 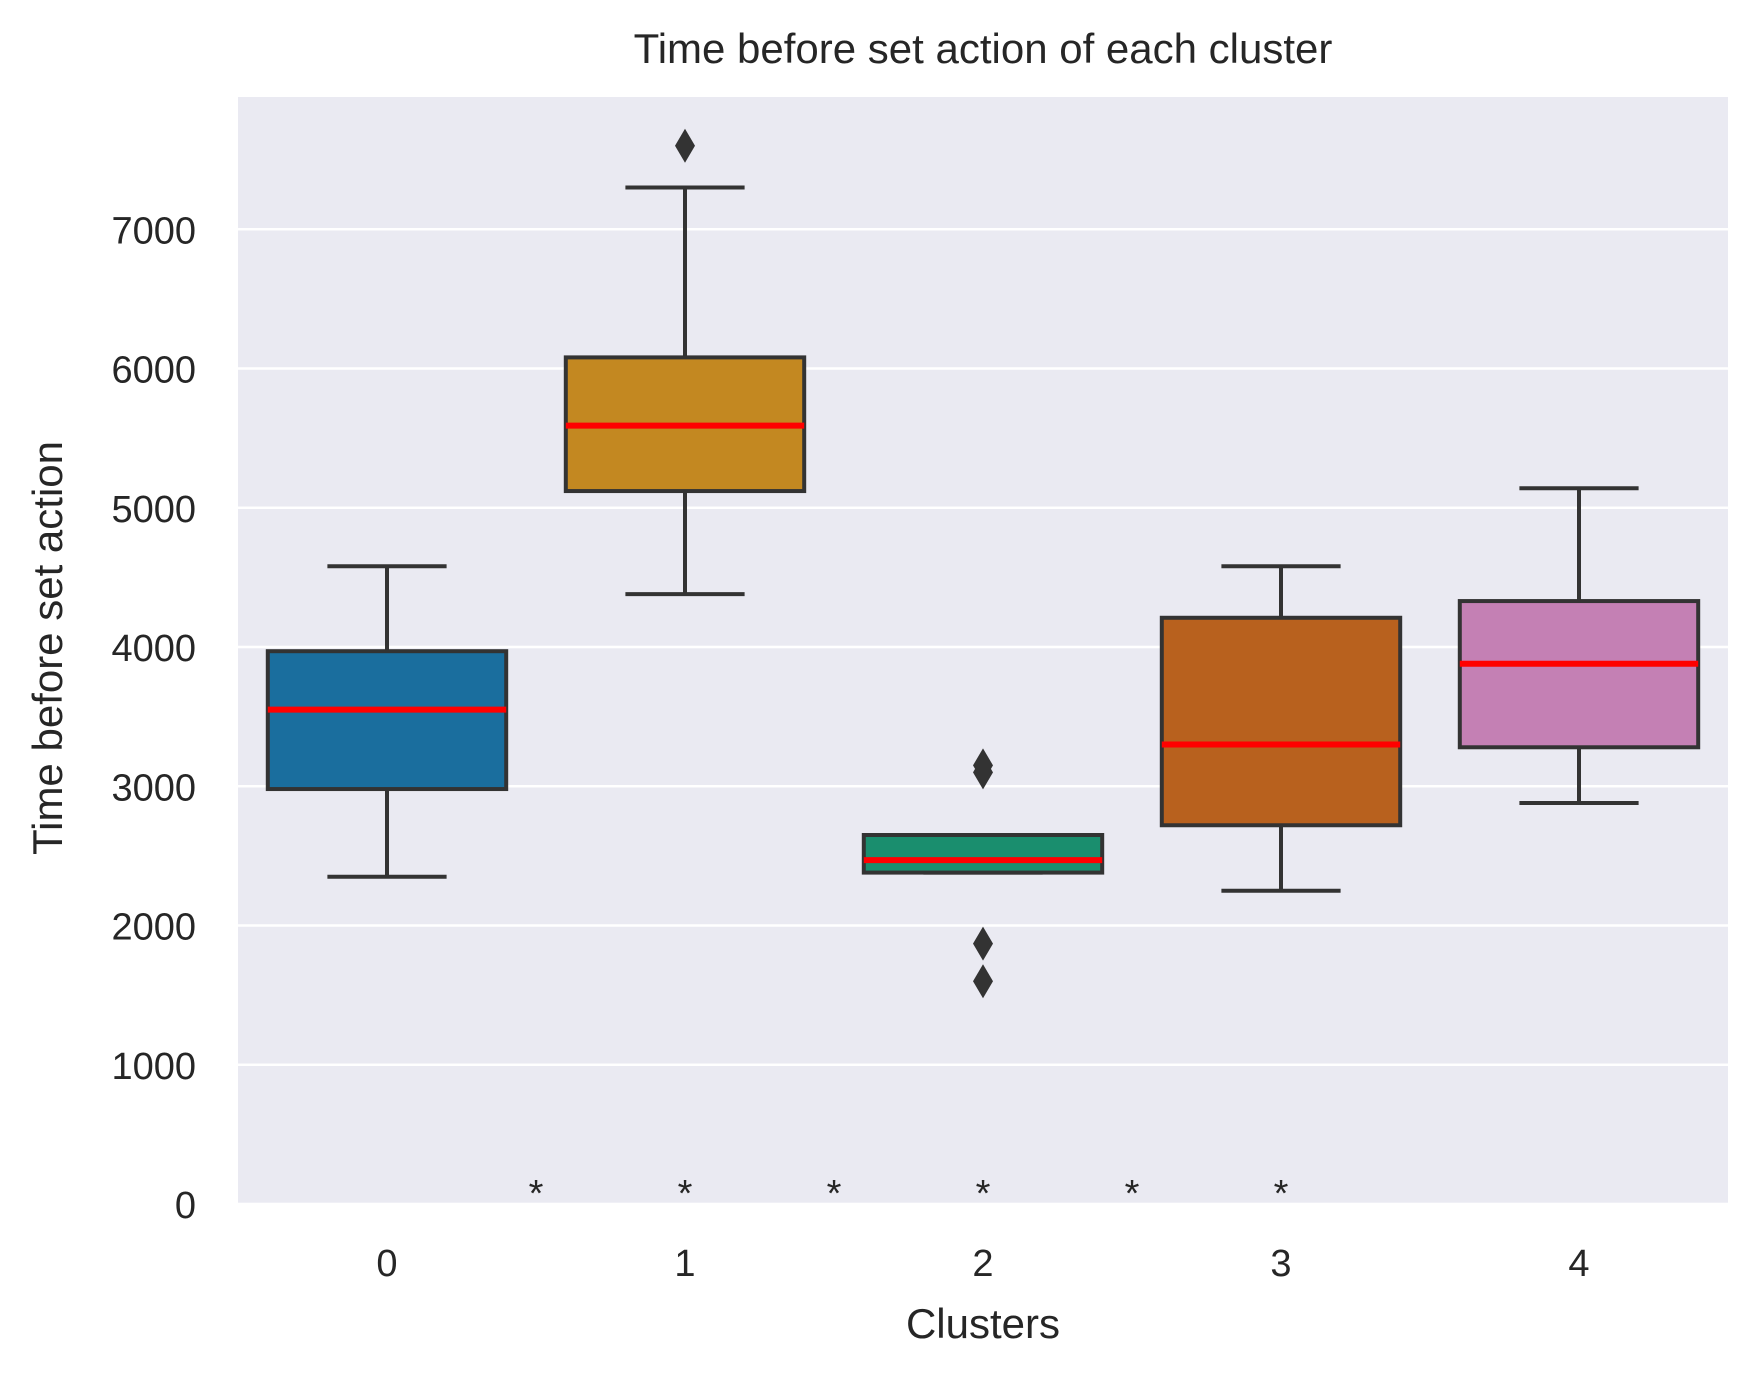 What do you see at coordinates (153, 1067) in the screenshot?
I see `y-tick-label: 1000` at bounding box center [153, 1067].